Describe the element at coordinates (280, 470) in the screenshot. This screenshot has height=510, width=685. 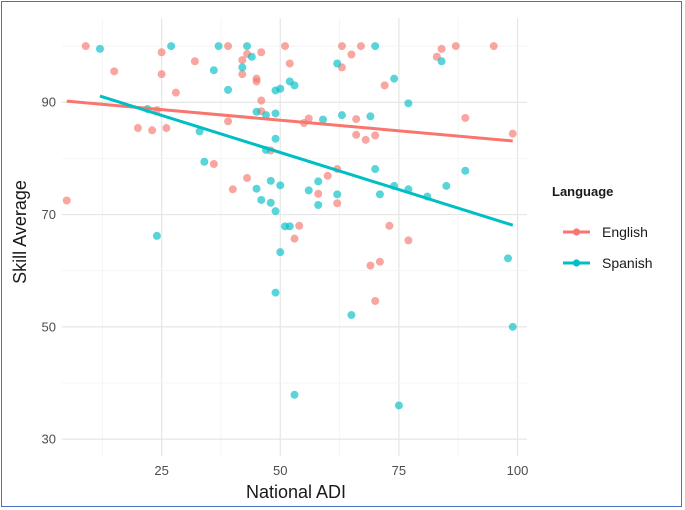
I see `x-tick-label: 50` at that location.